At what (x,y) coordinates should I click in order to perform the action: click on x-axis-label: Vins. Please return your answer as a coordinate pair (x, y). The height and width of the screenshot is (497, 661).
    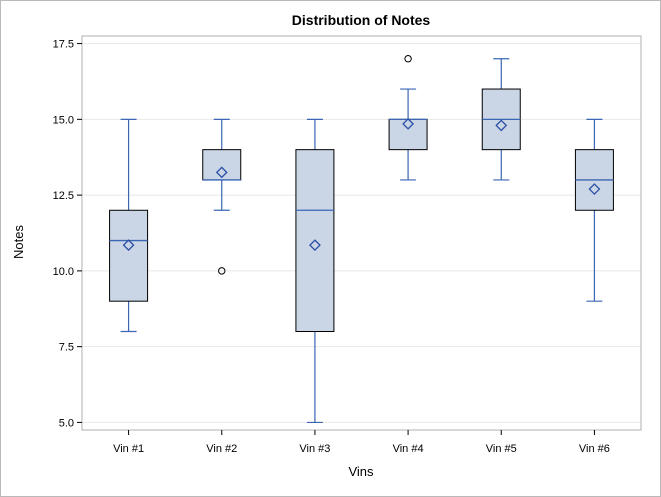
    Looking at the image, I should click on (361, 471).